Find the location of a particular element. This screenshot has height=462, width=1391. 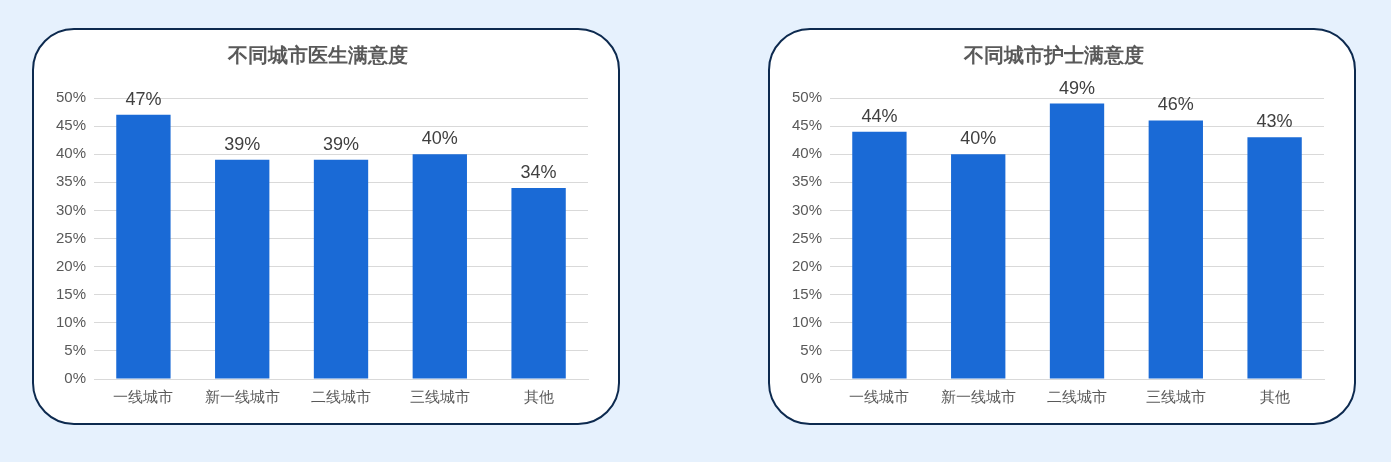

data-label: 44% is located at coordinates (879, 115).